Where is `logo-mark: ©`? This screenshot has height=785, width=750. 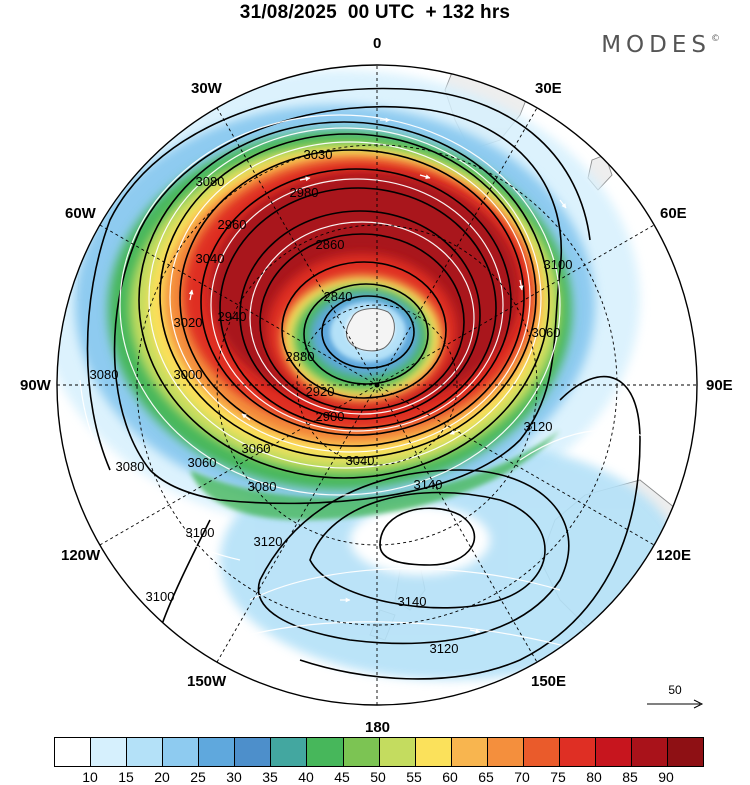
logo-mark: © is located at coordinates (715, 39).